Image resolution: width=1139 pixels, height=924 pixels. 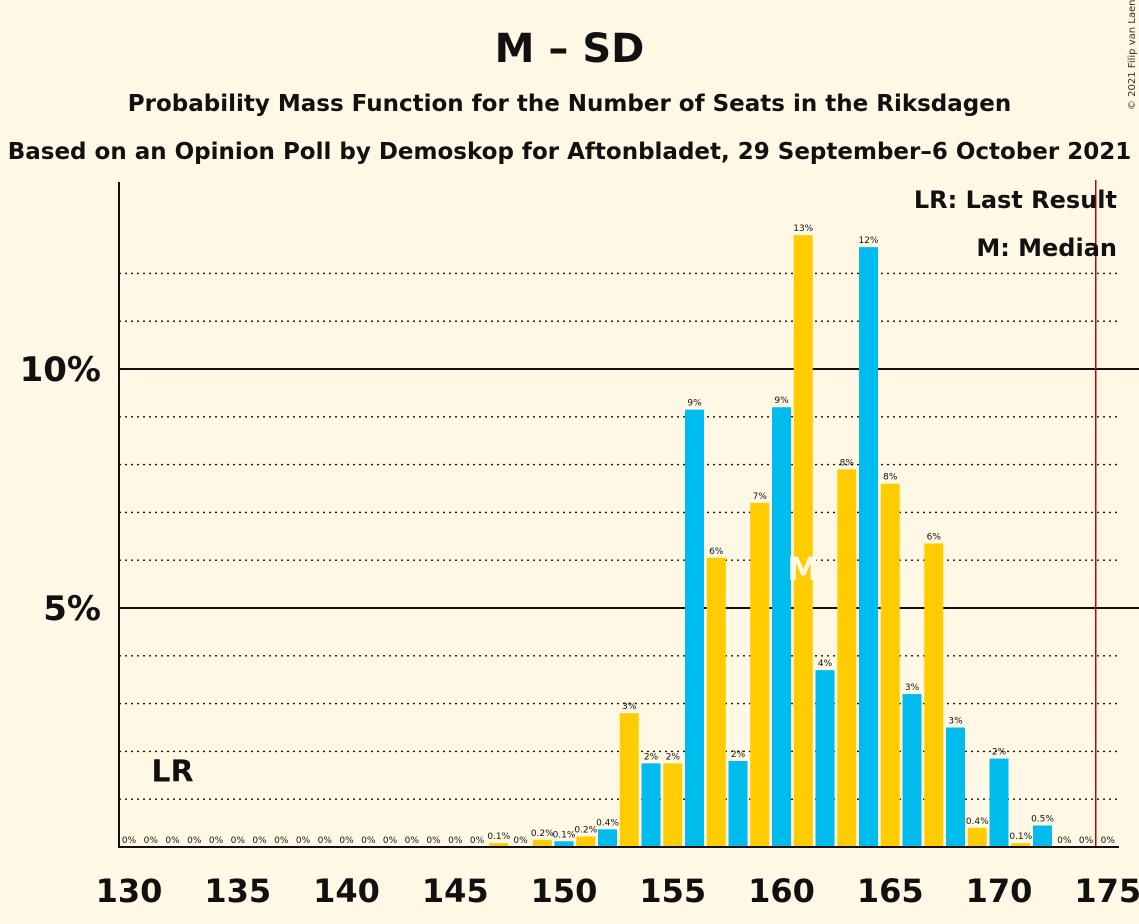 What do you see at coordinates (977, 822) in the screenshot?
I see `data-label-seat-169: 0.4%` at bounding box center [977, 822].